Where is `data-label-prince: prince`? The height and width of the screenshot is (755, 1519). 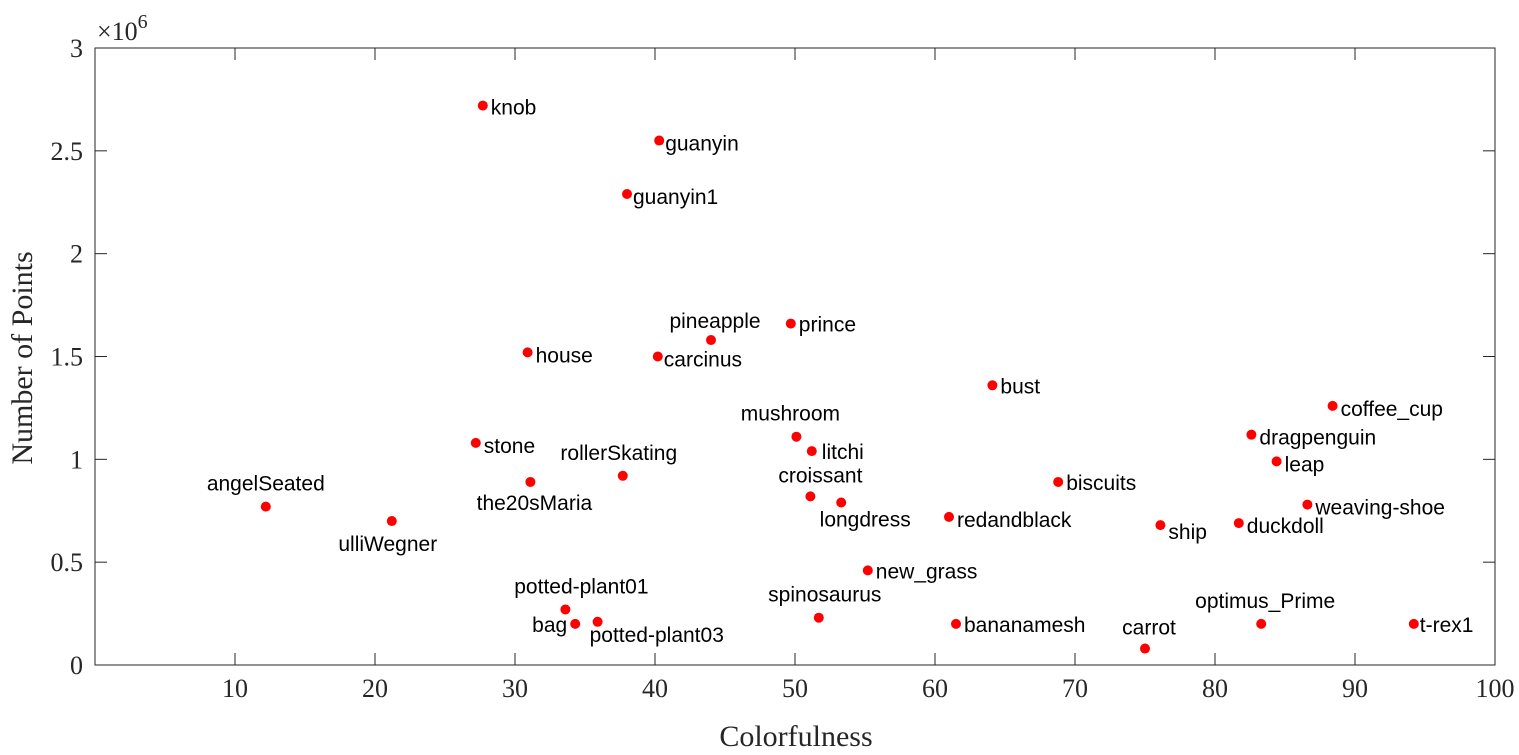
data-label-prince: prince is located at coordinates (827, 325).